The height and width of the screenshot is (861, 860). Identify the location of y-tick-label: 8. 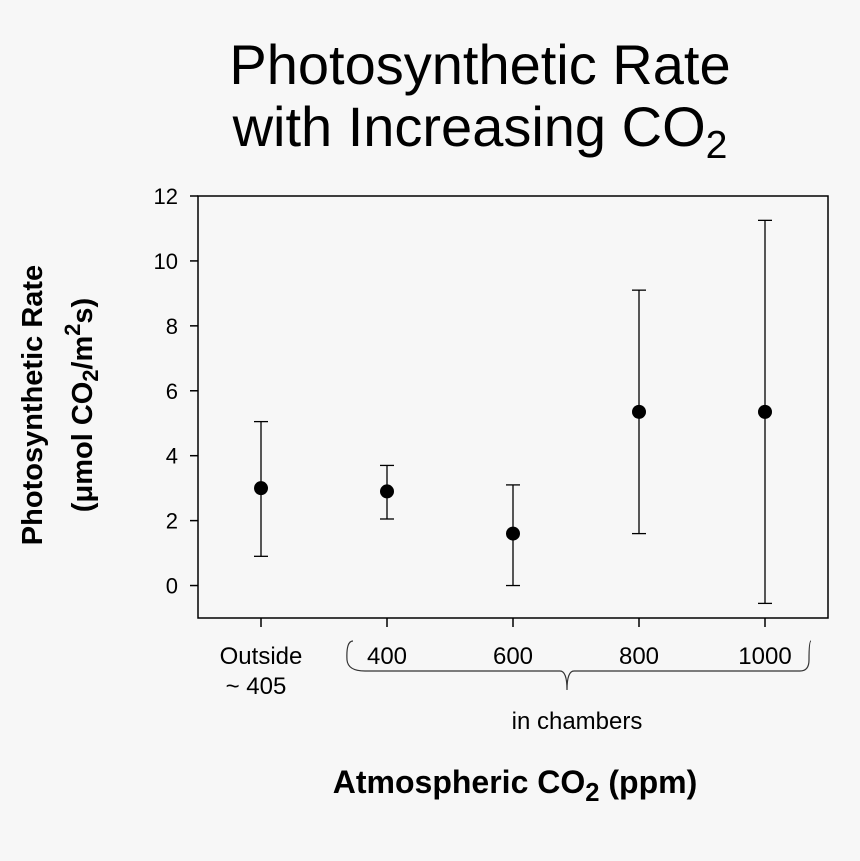
(172, 326).